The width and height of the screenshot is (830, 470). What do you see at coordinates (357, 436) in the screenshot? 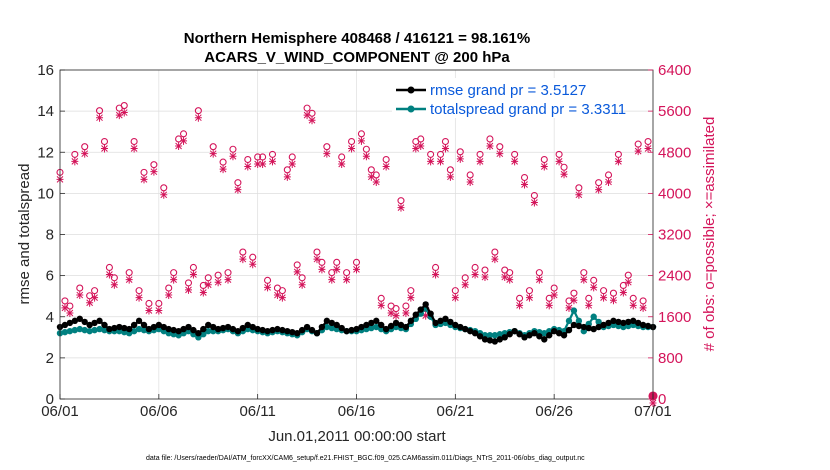
I see `x-axis-label: Jun.01,2011 00:00:00 start` at bounding box center [357, 436].